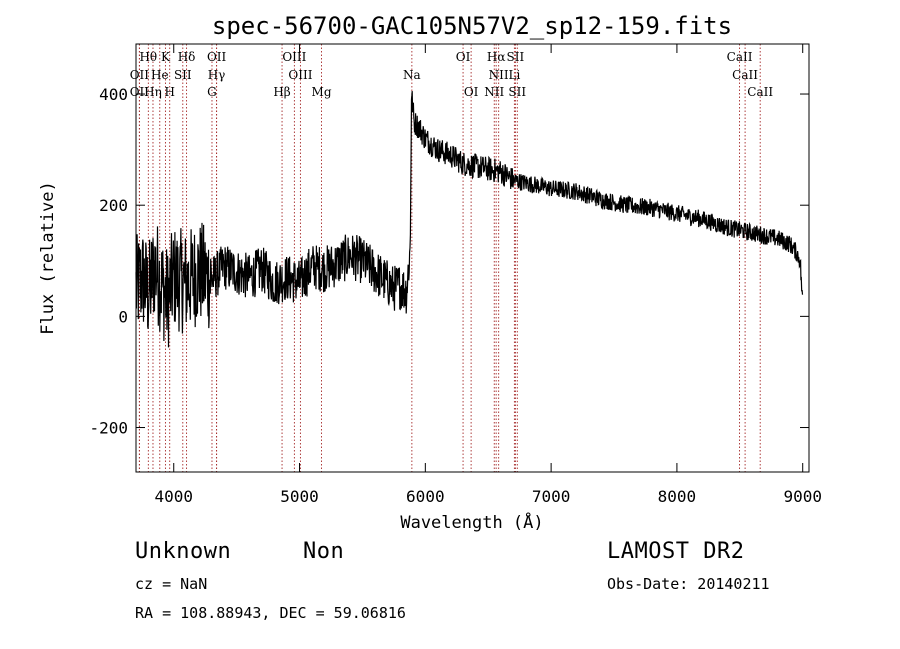 This screenshot has height=649, width=900. What do you see at coordinates (324, 551) in the screenshot?
I see `subclass-label: Non` at bounding box center [324, 551].